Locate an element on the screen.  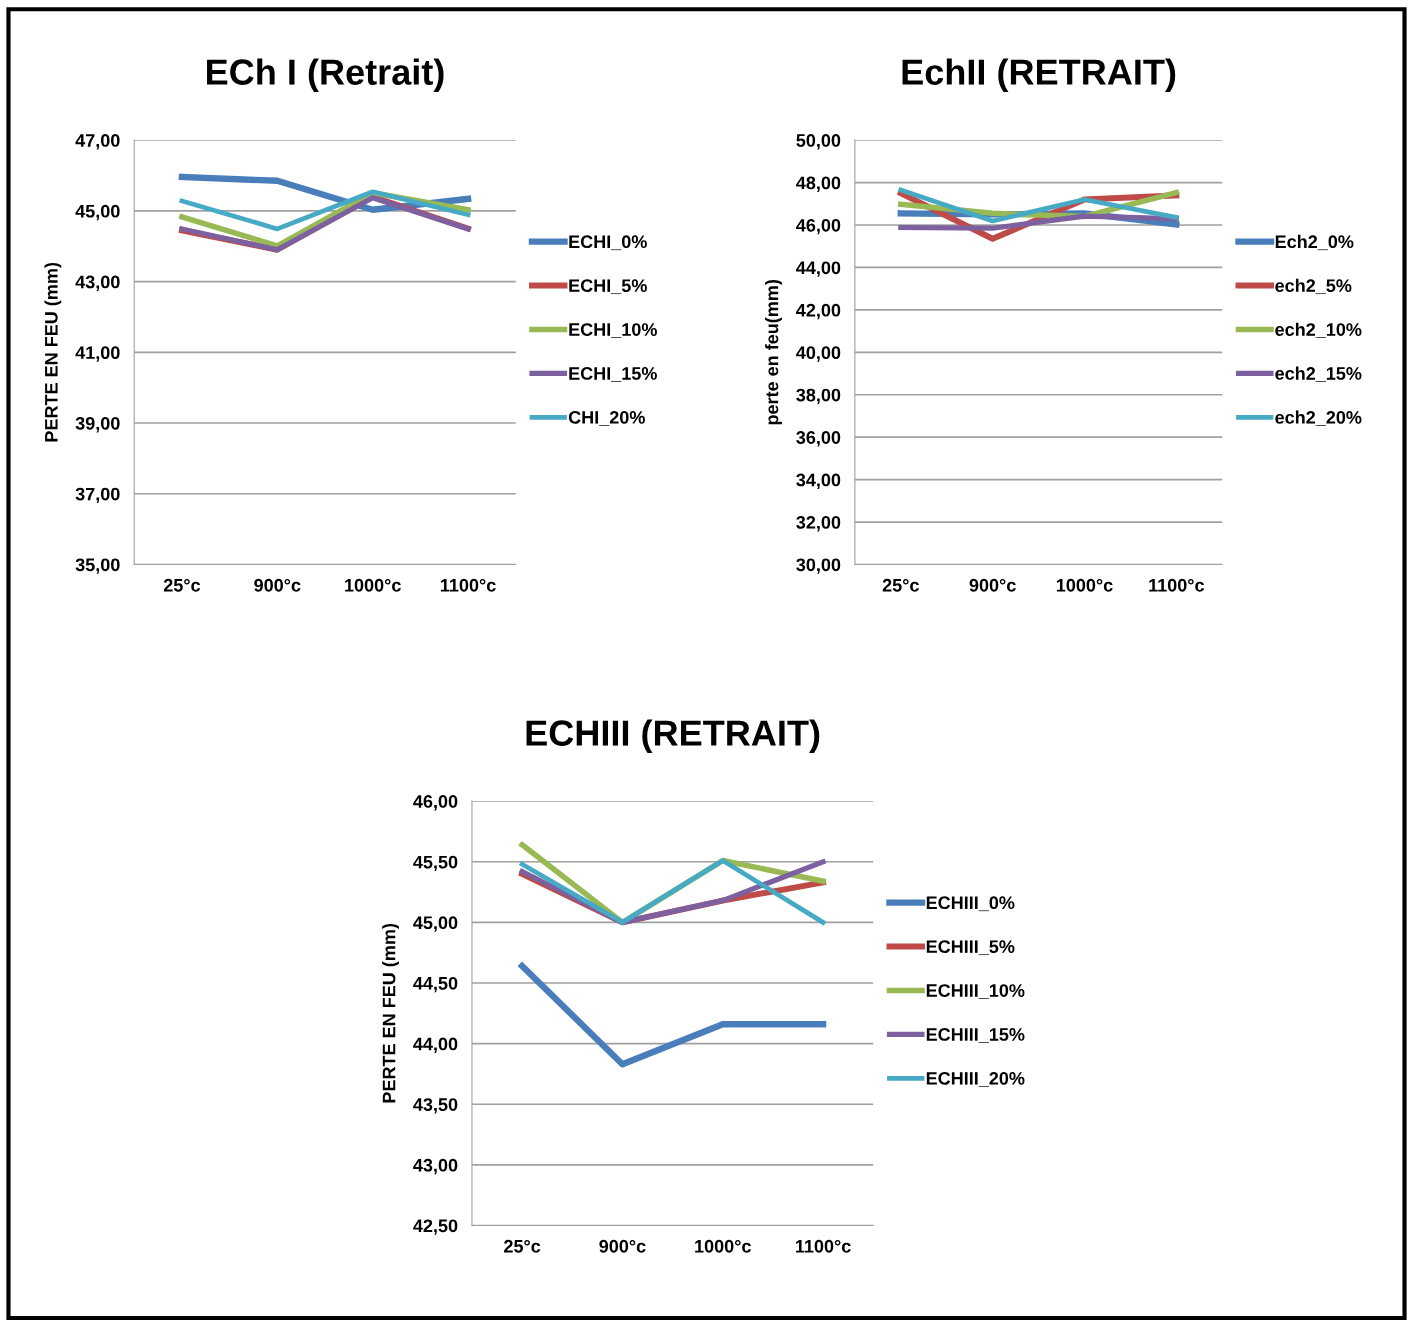
y-tick-label: 42,50 is located at coordinates (435, 1227).